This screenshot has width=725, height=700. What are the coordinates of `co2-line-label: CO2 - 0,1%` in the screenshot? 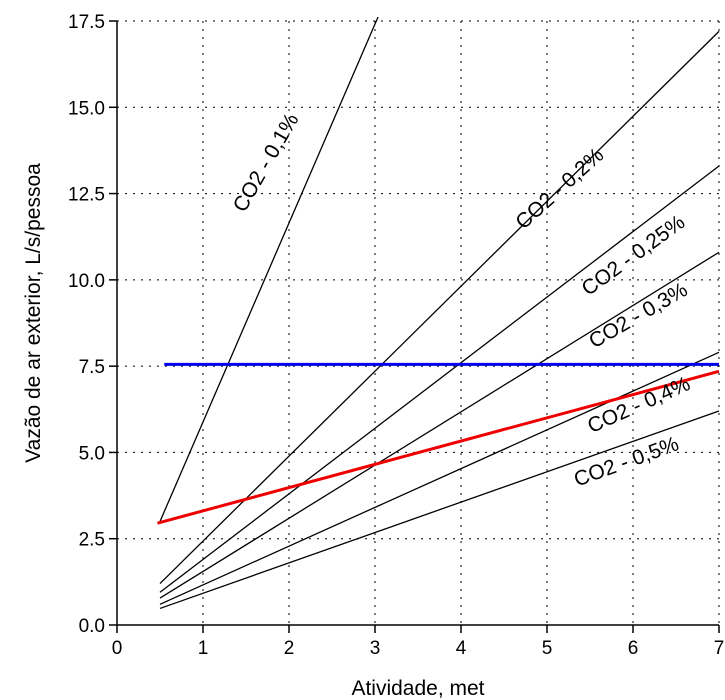 It's located at (266, 162).